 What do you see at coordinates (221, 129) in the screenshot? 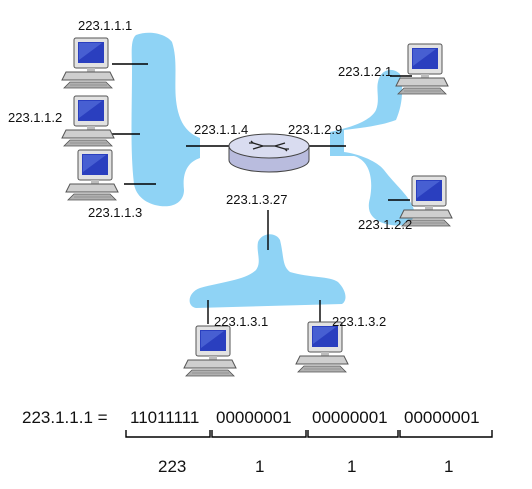
I see `address-label-router-if-1: 223.1.1.4` at bounding box center [221, 129].